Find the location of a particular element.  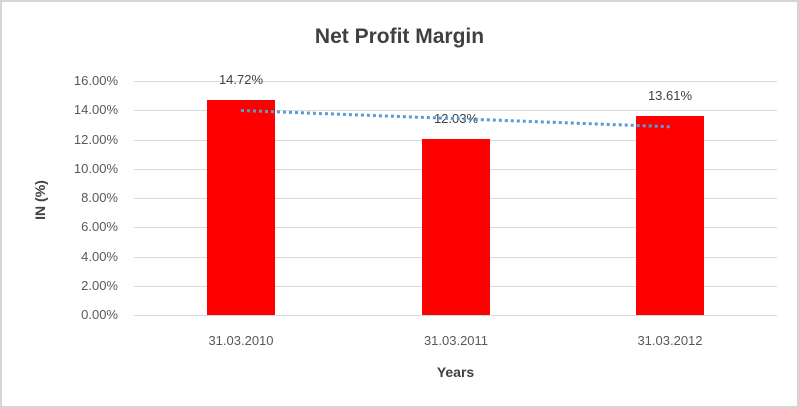

x-tick-label: 31.03.2010 is located at coordinates (241, 340).